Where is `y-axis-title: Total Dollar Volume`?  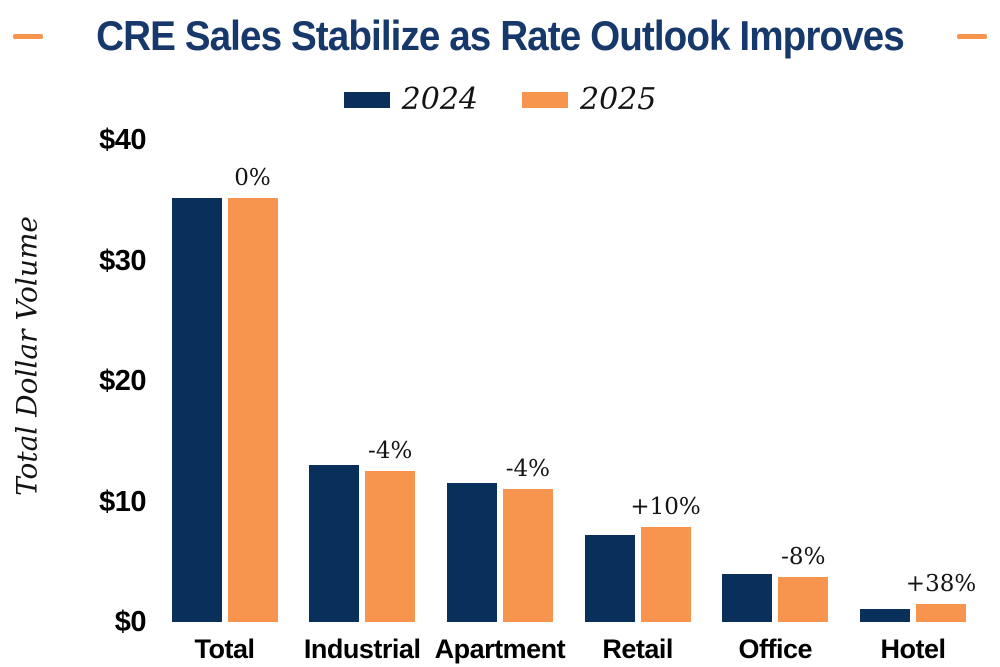 y-axis-title: Total Dollar Volume is located at coordinates (27, 356).